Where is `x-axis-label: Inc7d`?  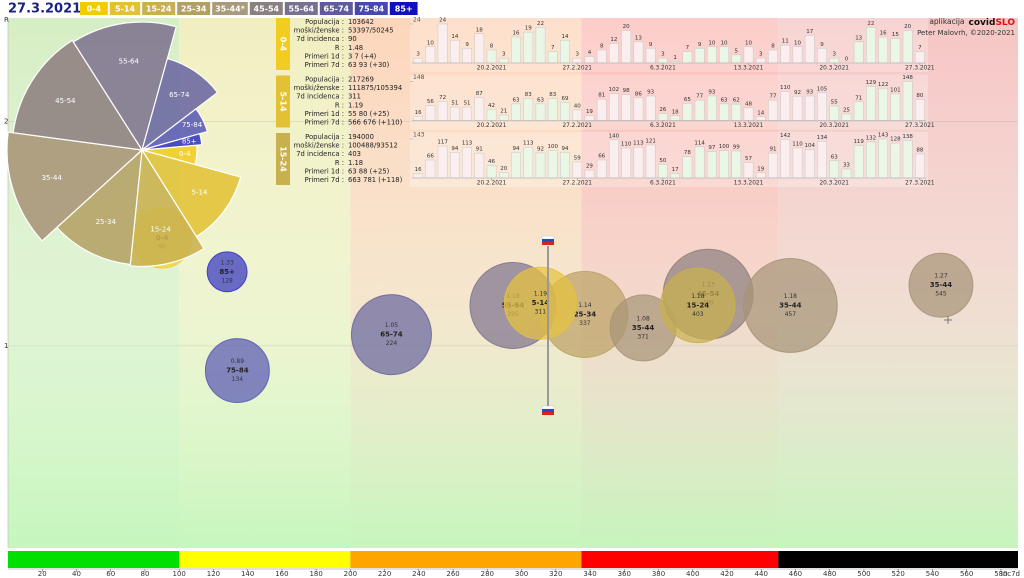 x-axis-label: Inc7d is located at coordinates (1010, 574).